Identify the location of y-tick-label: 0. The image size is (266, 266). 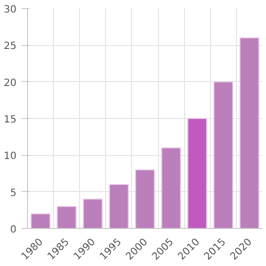
(13, 230).